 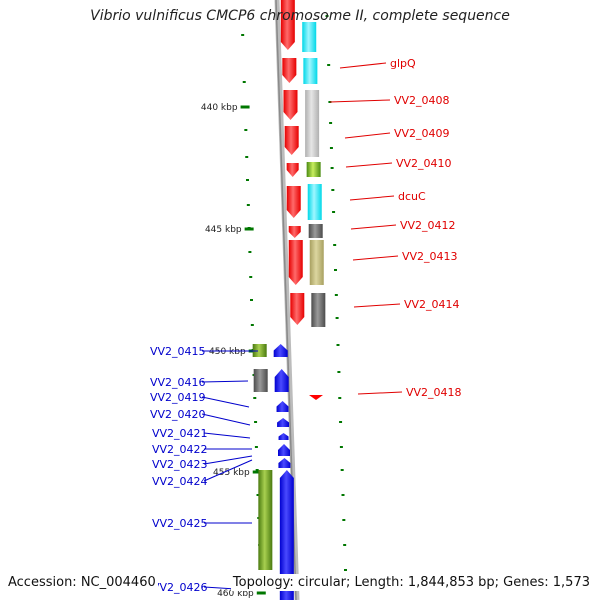 What do you see at coordinates (428, 225) in the screenshot?
I see `forward-gene-label: VV2_0412` at bounding box center [428, 225].